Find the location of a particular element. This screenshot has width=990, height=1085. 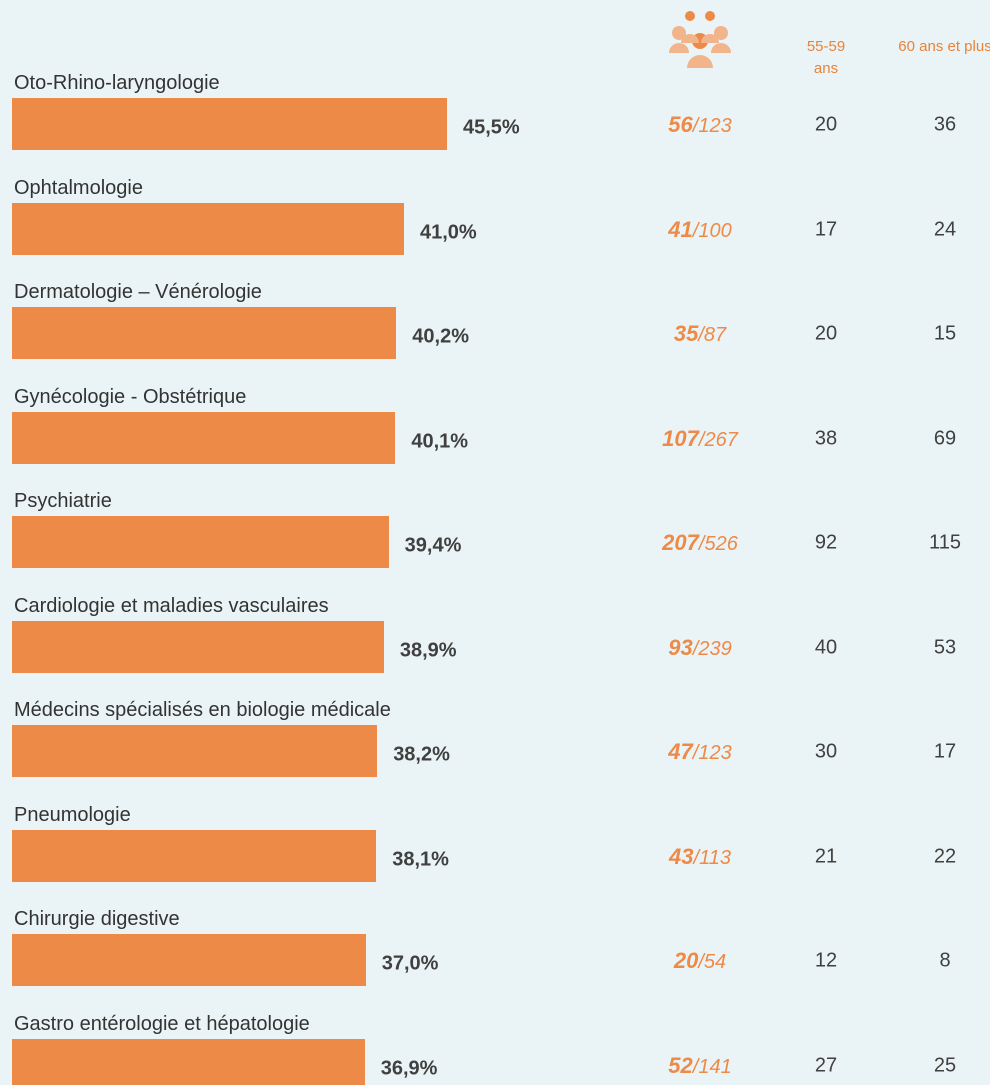

category-label: Gynécologie - Obstétrique is located at coordinates (130, 396).